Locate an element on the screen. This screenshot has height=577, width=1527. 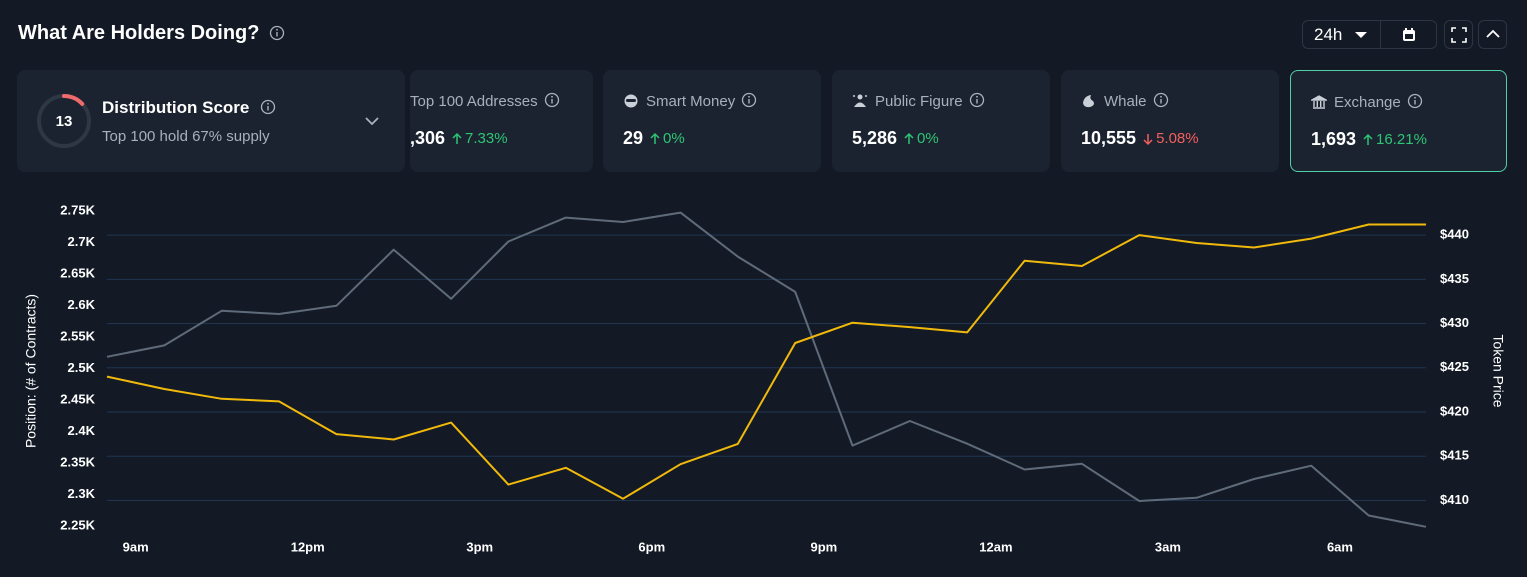
y-tick-label: 2.6K is located at coordinates (82, 304).